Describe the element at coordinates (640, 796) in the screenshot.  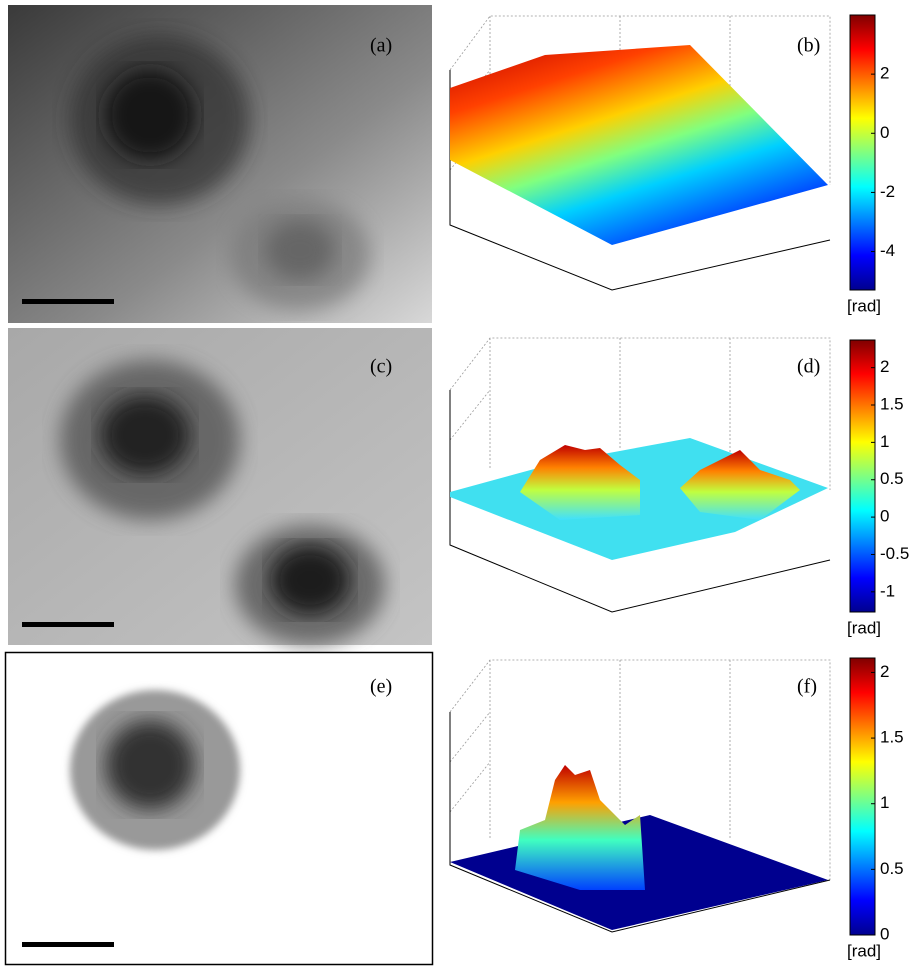
I see `surface-f` at that location.